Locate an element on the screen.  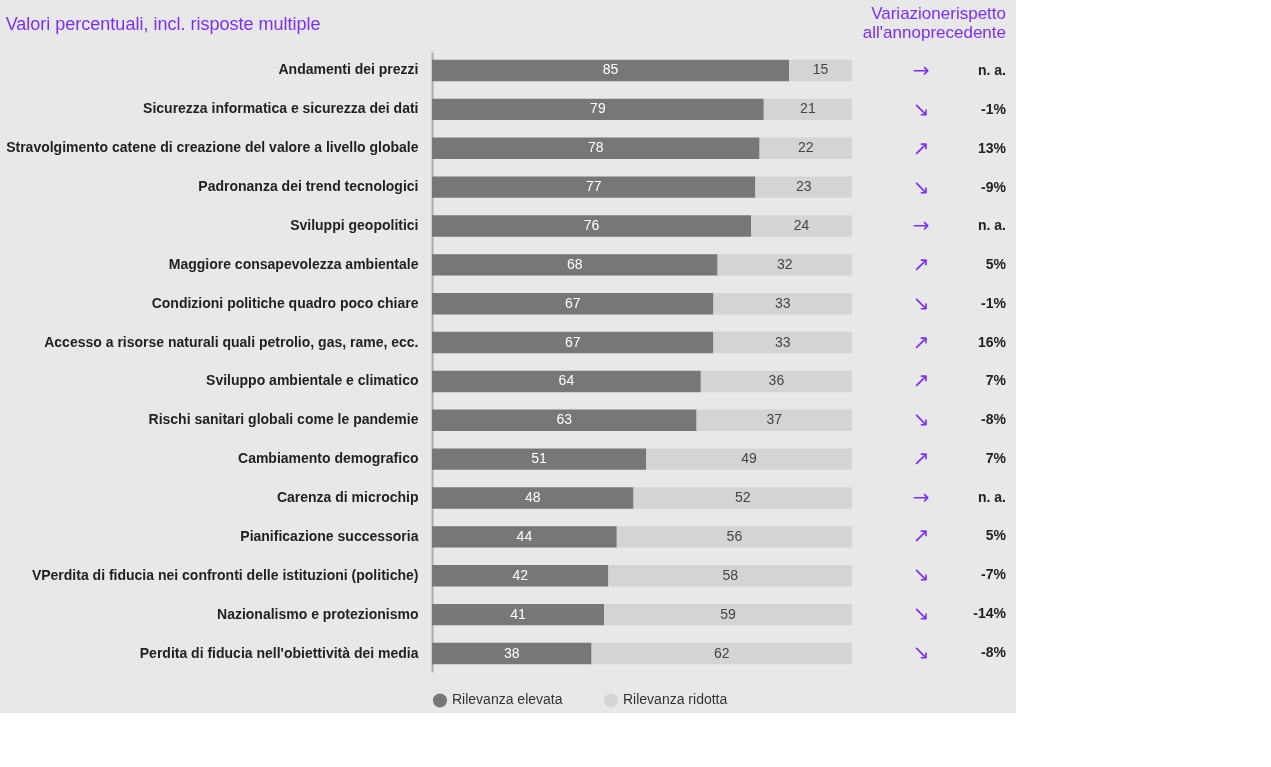
data-label: 48 is located at coordinates (533, 497).